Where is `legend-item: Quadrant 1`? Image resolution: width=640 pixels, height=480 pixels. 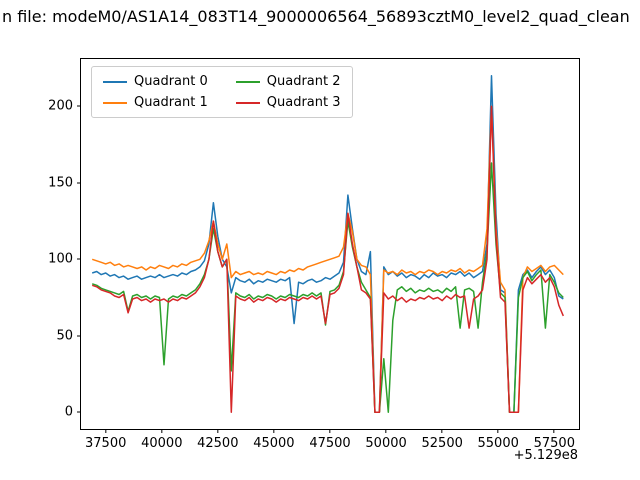 legend-item: Quadrant 1 is located at coordinates (155, 102).